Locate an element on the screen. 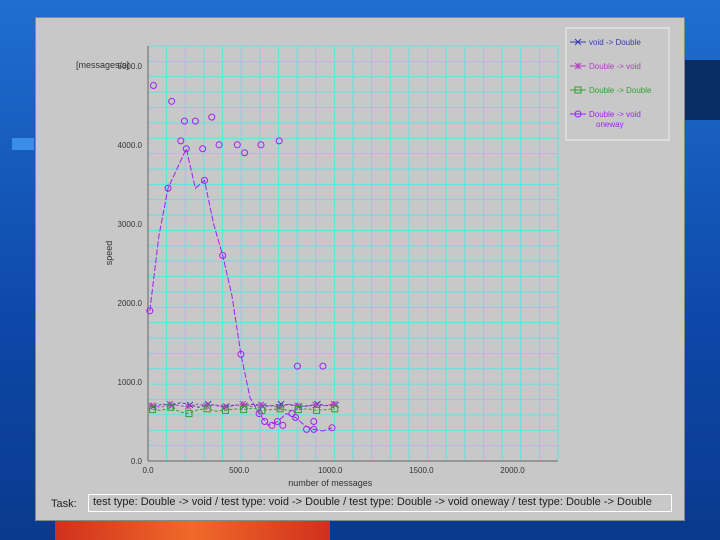 This screenshot has height=540, width=720. y-tick-label: 1000.0 is located at coordinates (130, 382).